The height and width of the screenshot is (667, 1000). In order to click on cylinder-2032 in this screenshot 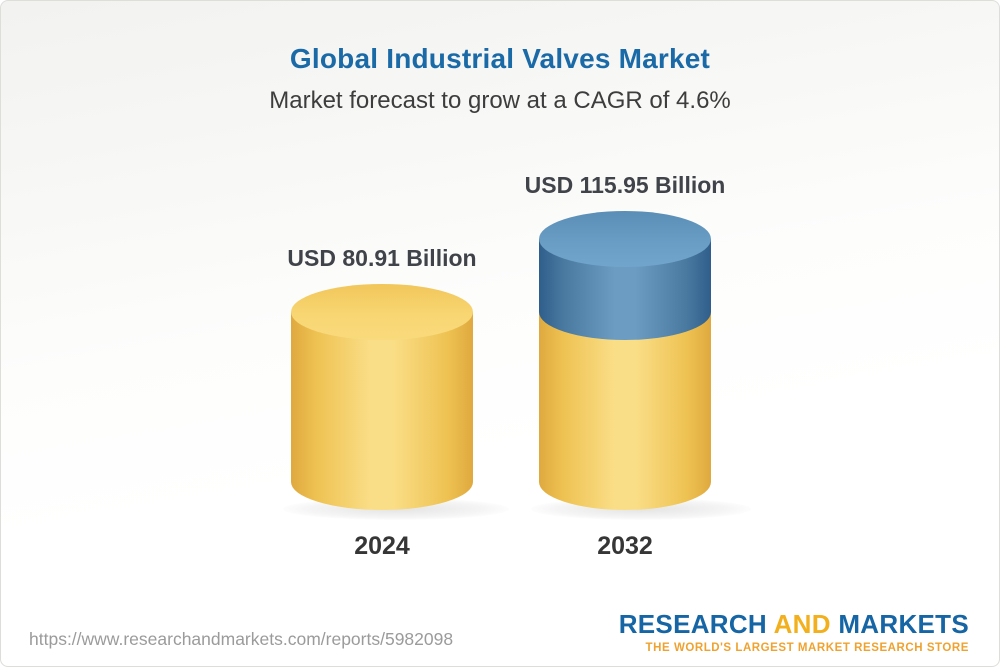, I will do `click(625, 360)`.